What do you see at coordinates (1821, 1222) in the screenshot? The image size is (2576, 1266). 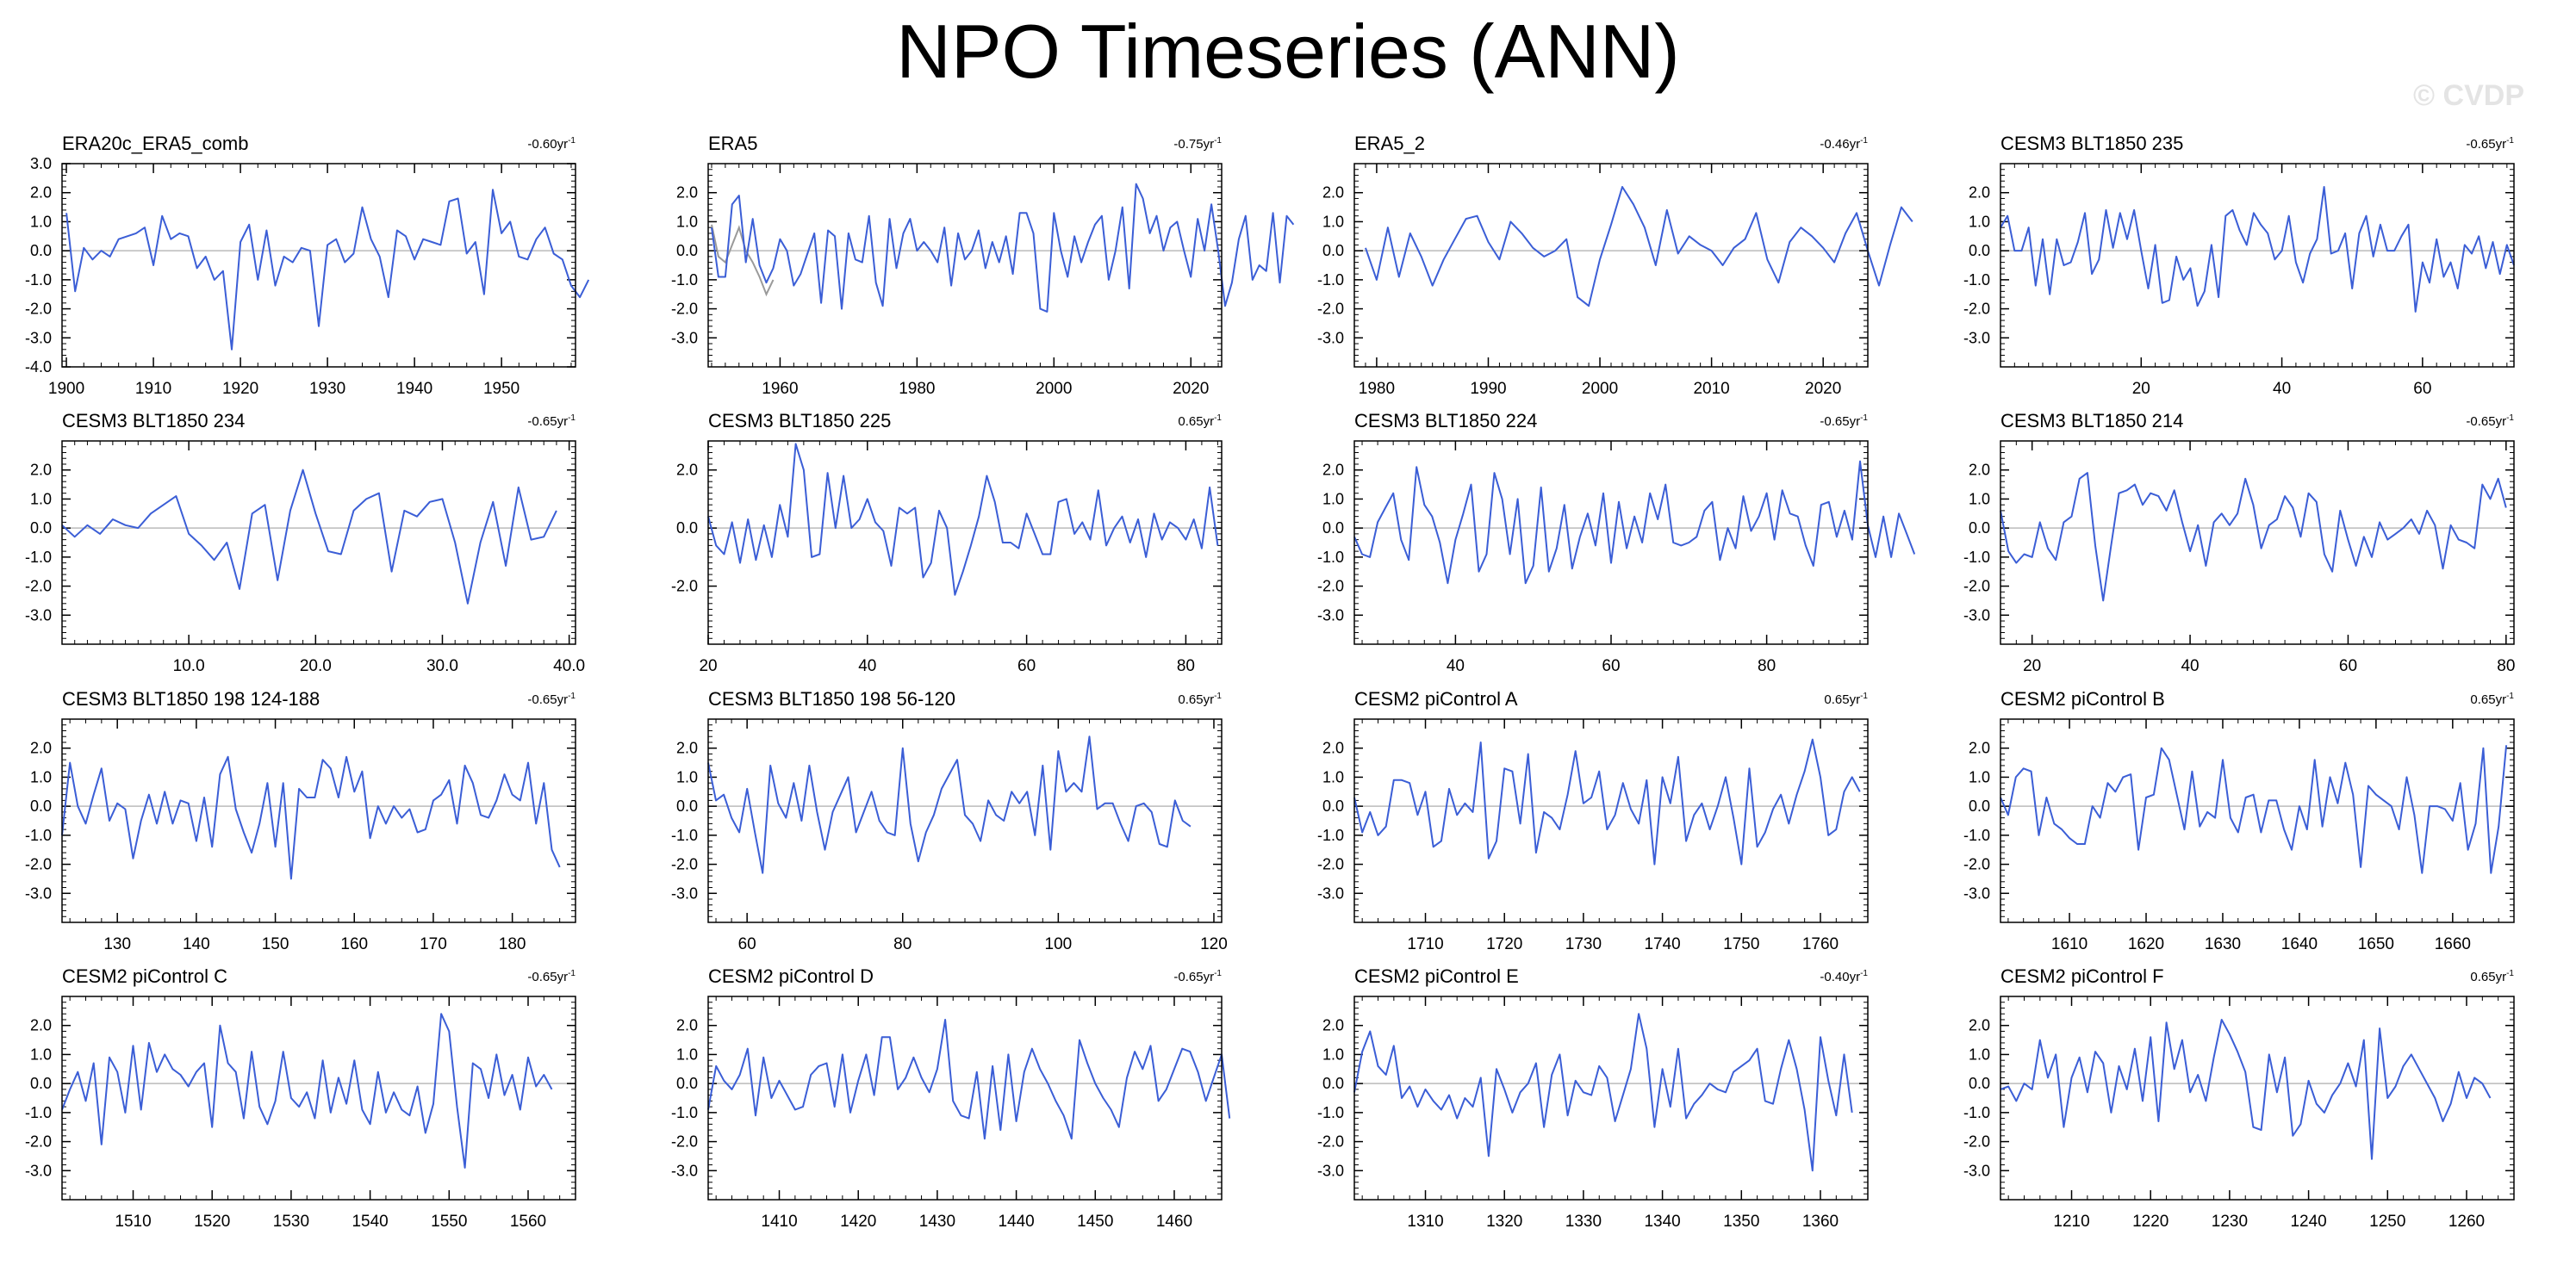 I see `x-tick-label: 1360` at bounding box center [1821, 1222].